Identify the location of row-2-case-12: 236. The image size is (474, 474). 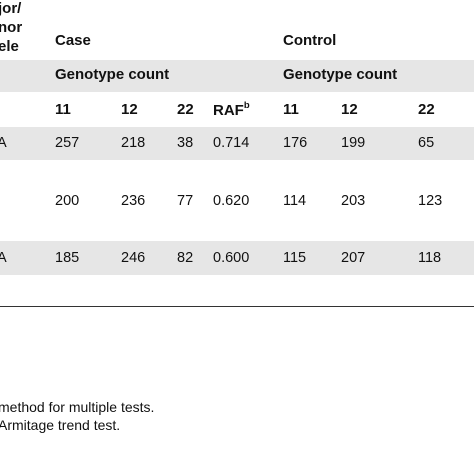
(133, 201).